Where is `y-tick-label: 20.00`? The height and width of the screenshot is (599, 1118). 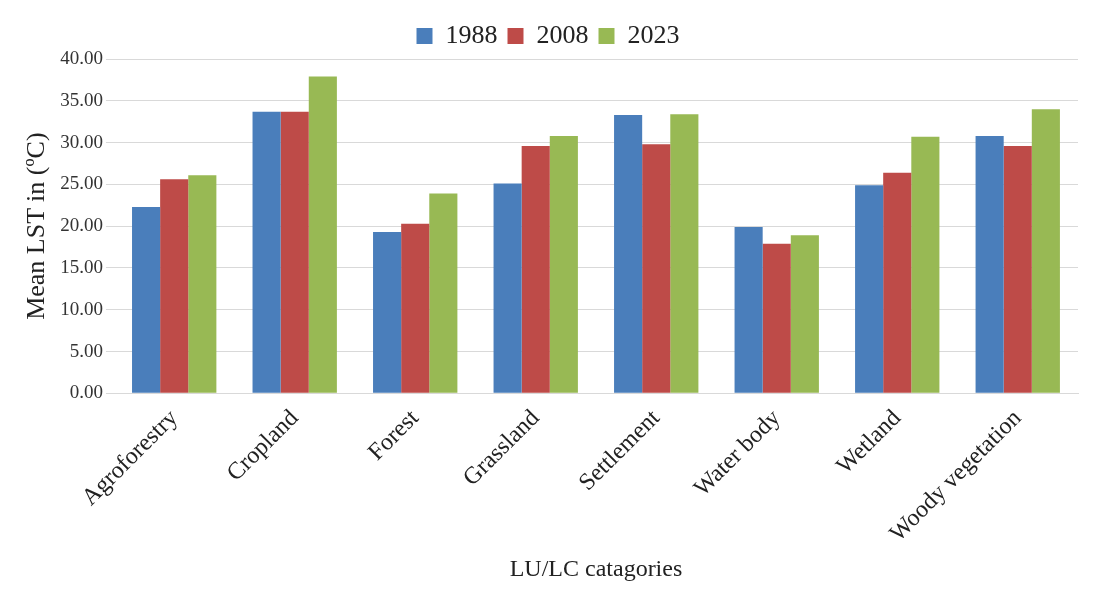 y-tick-label: 20.00 is located at coordinates (81, 225).